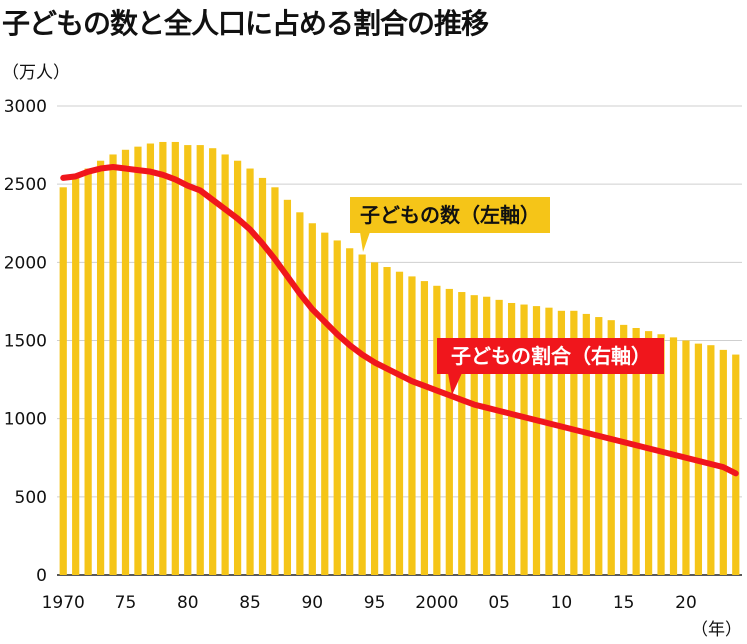  I want to click on legend-callout-children-ratio: 子どもの割合（右軸）, so click(550, 366).